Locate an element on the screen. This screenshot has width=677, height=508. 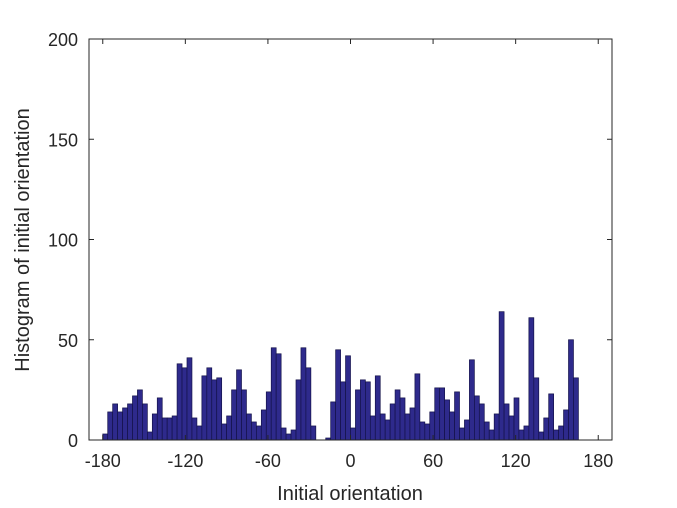
x-tick-label: -60 is located at coordinates (268, 461).